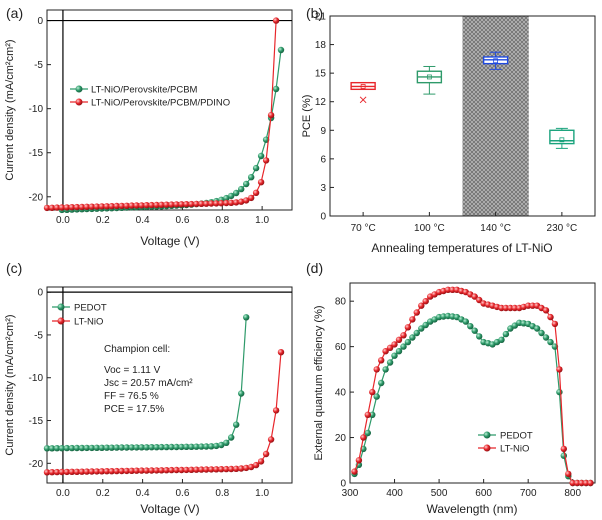 The image size is (602, 520). I want to click on y-tick-label: 18, so click(321, 45).